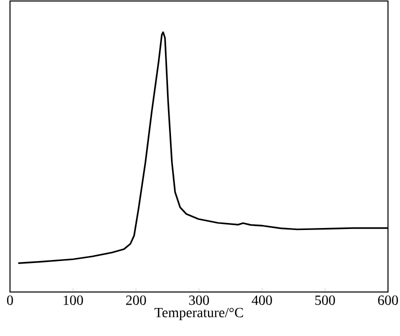  I want to click on x-axis-title: Temperature/°C, so click(198, 314).